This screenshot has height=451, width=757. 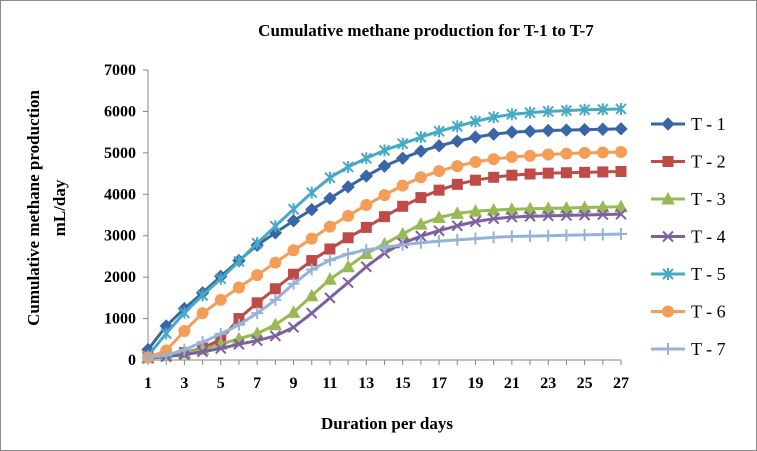 What do you see at coordinates (688, 312) in the screenshot?
I see `legend-item-t-6: T - 6` at bounding box center [688, 312].